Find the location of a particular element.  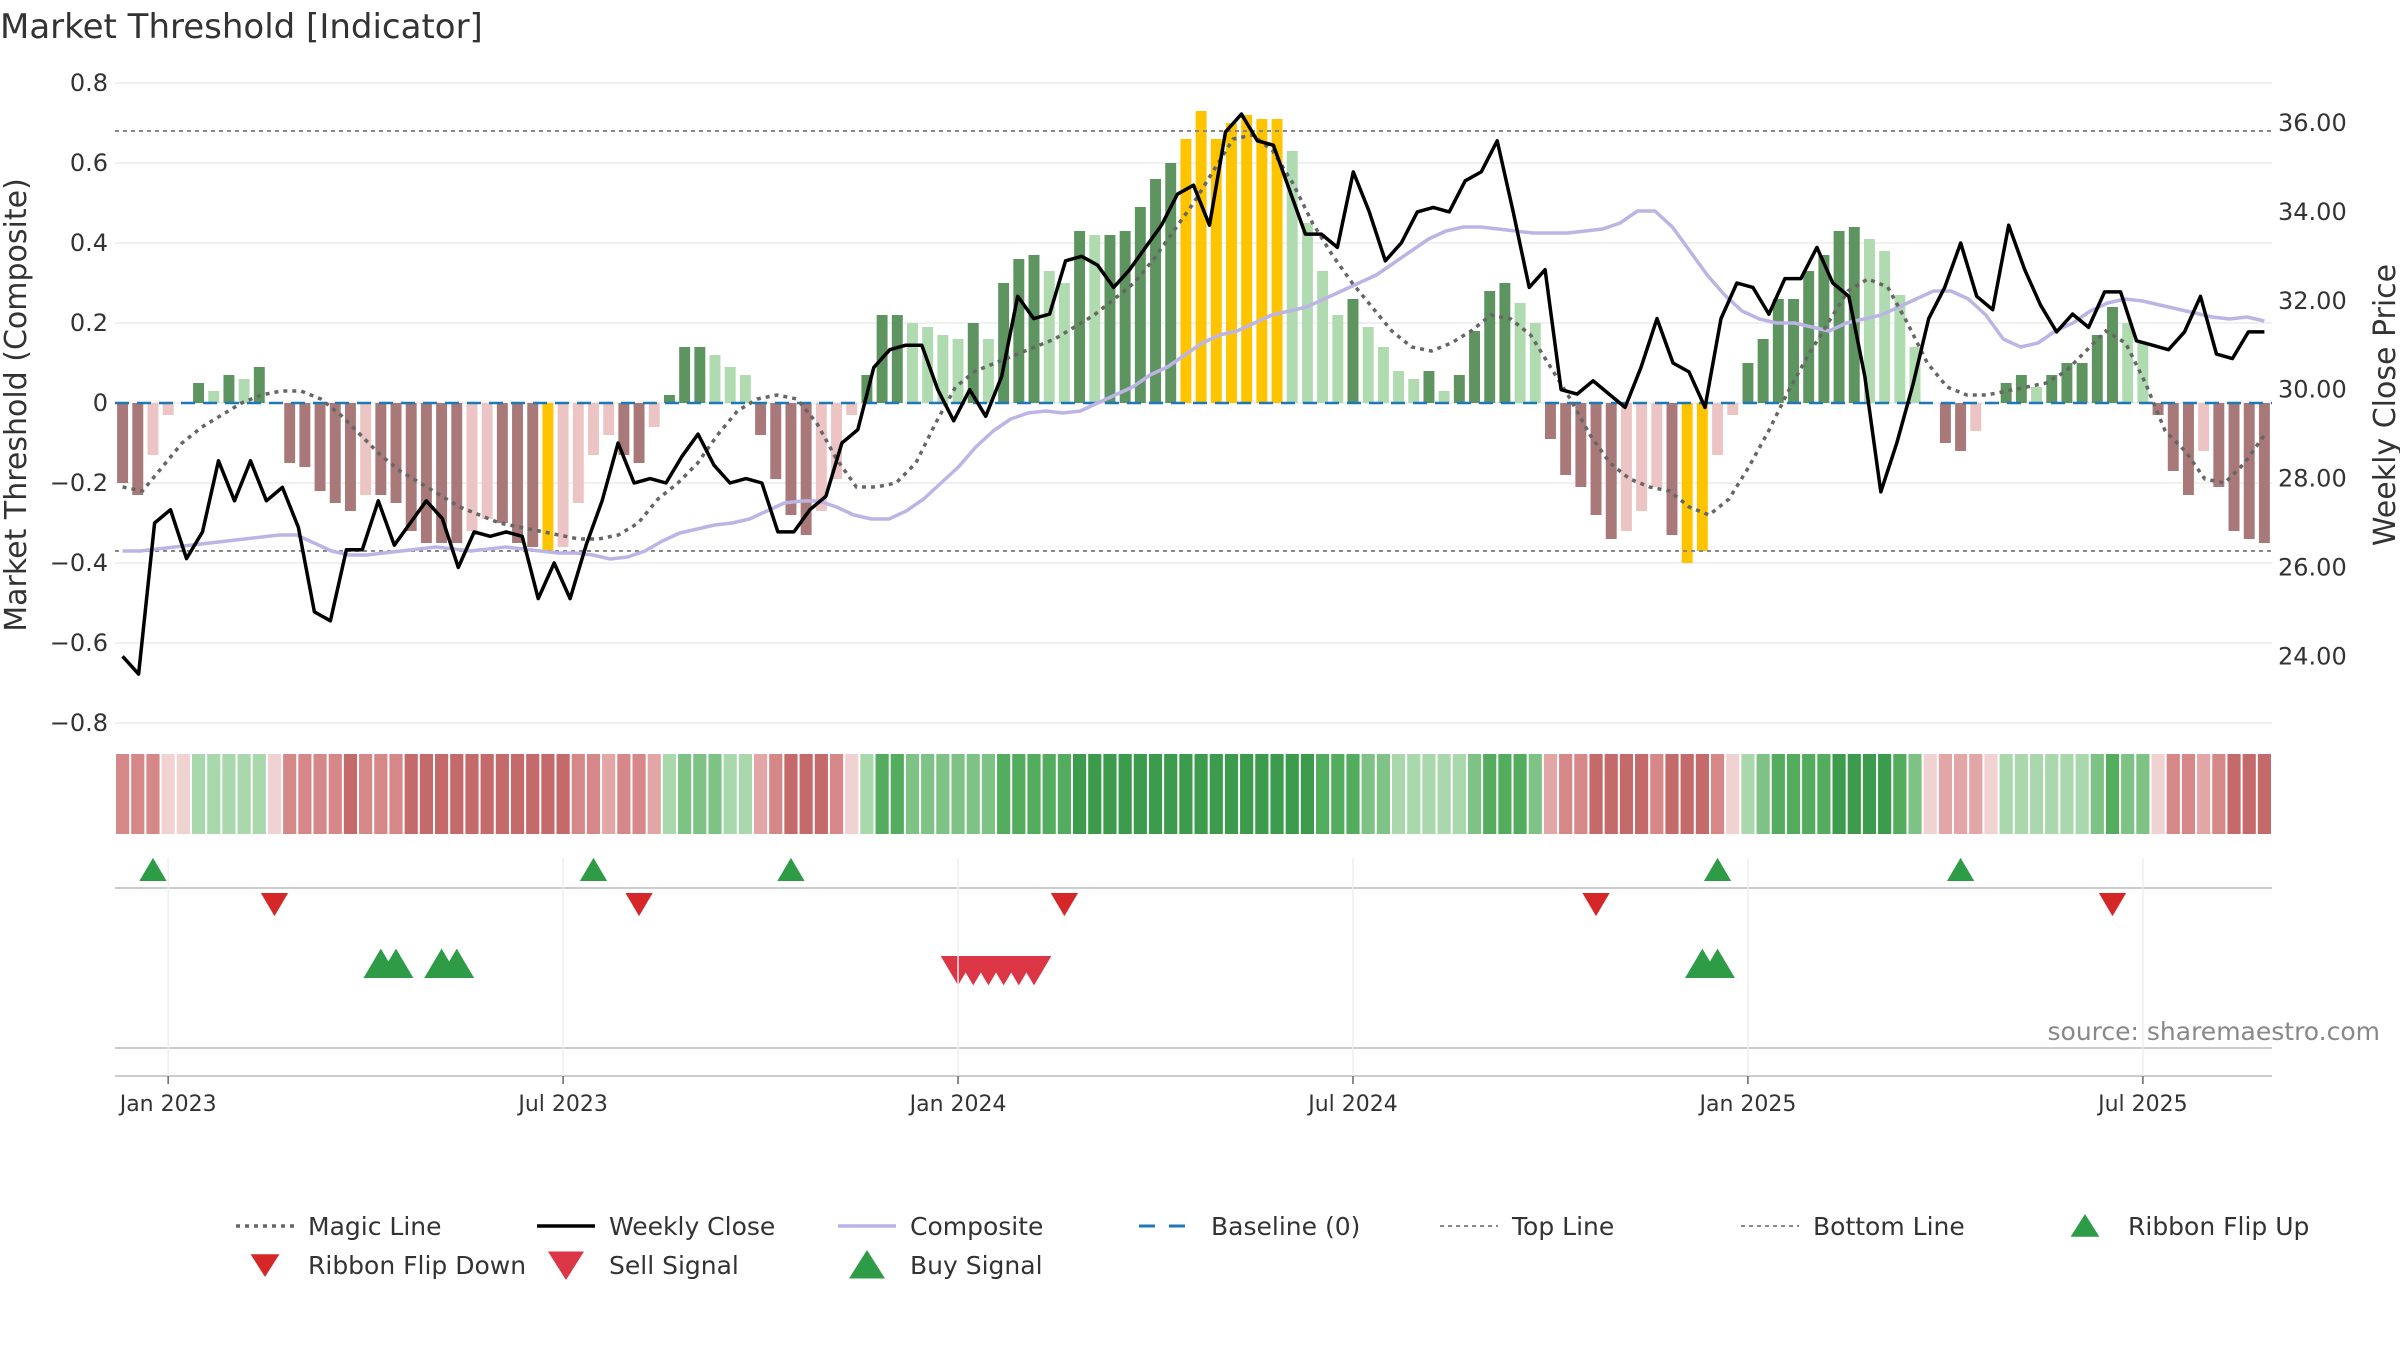

legend-label: Ribbon Flip Up is located at coordinates (2218, 1226).